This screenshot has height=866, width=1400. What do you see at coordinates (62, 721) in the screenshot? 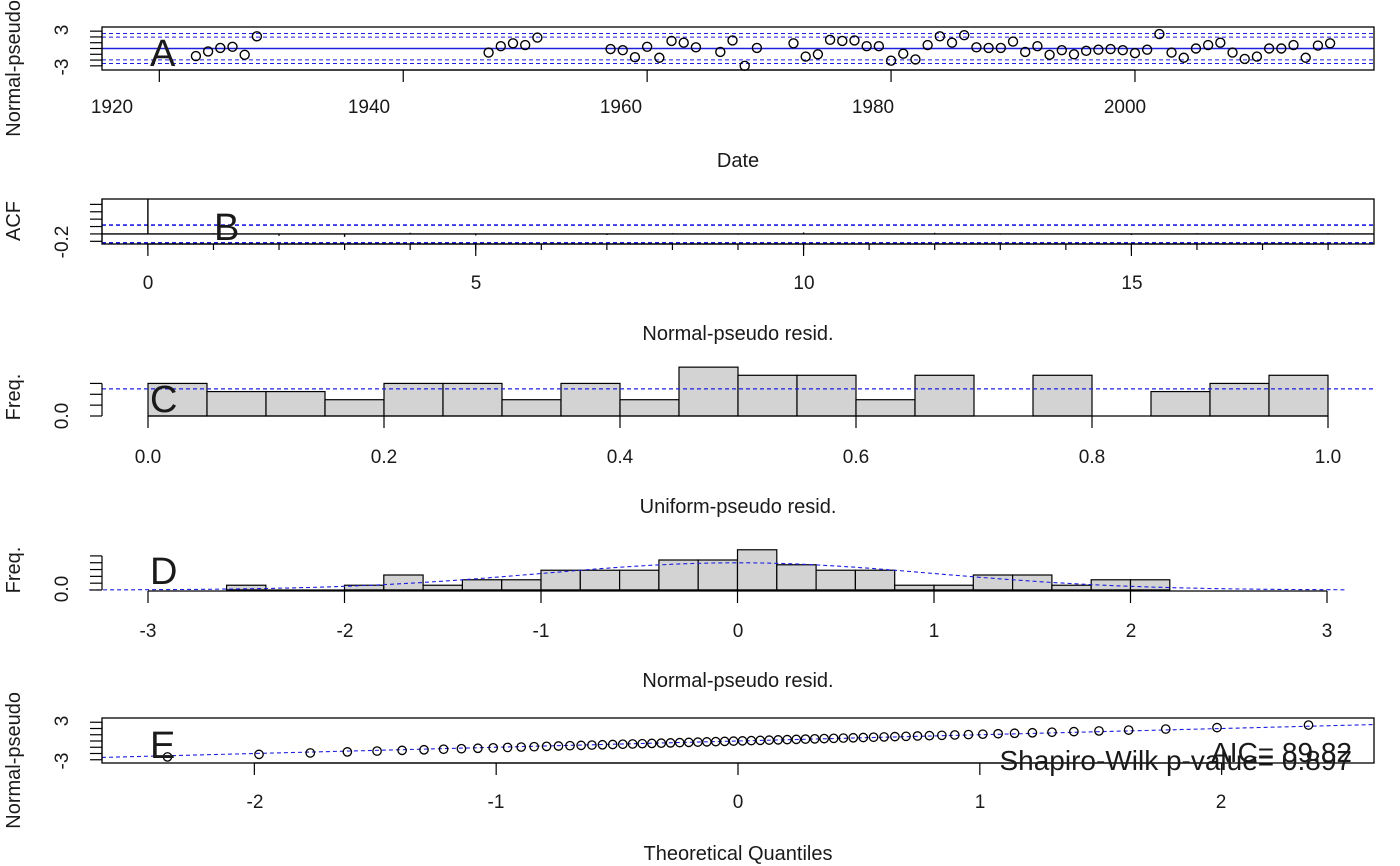
I see `panel-e-ytick-label: 3` at bounding box center [62, 721].